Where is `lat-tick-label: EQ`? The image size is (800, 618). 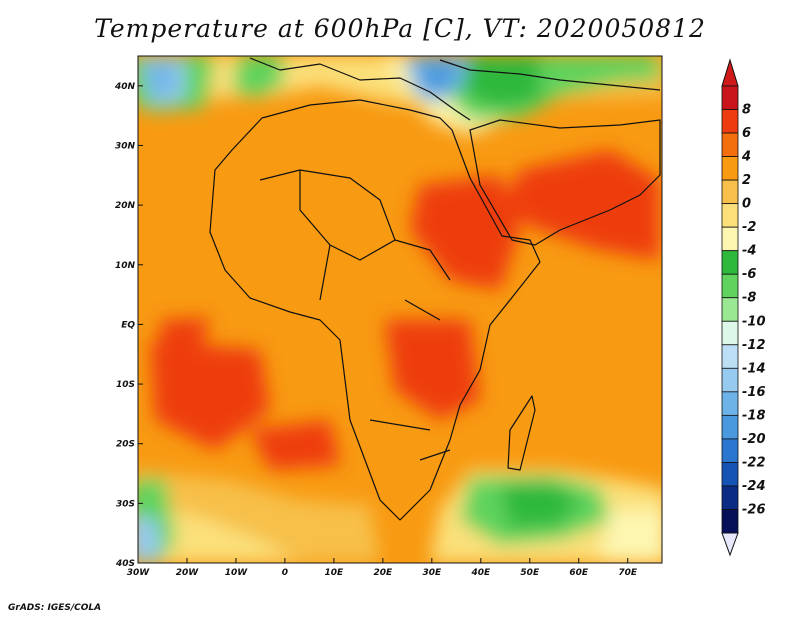 lat-tick-label: EQ is located at coordinates (128, 325).